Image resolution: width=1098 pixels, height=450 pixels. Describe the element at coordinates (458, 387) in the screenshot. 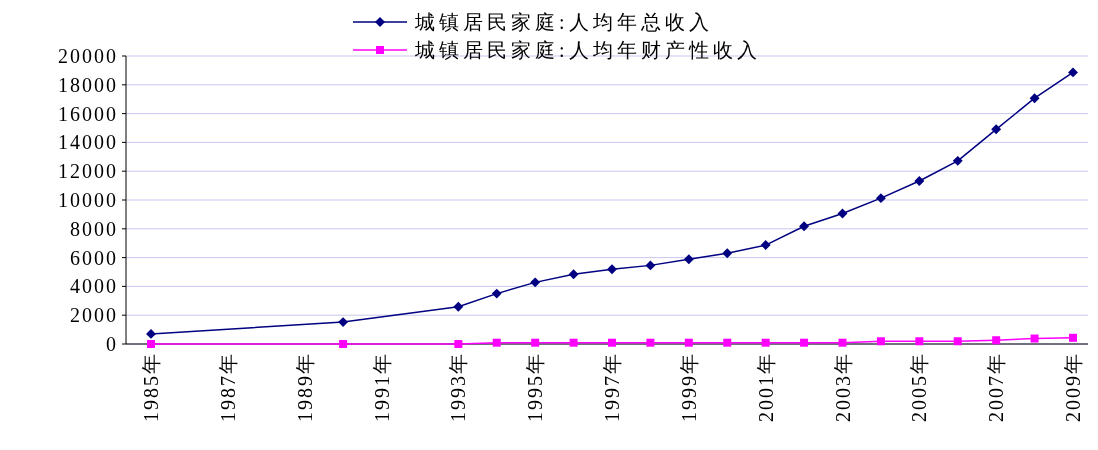

I see `x-tick-label: 1993年` at that location.